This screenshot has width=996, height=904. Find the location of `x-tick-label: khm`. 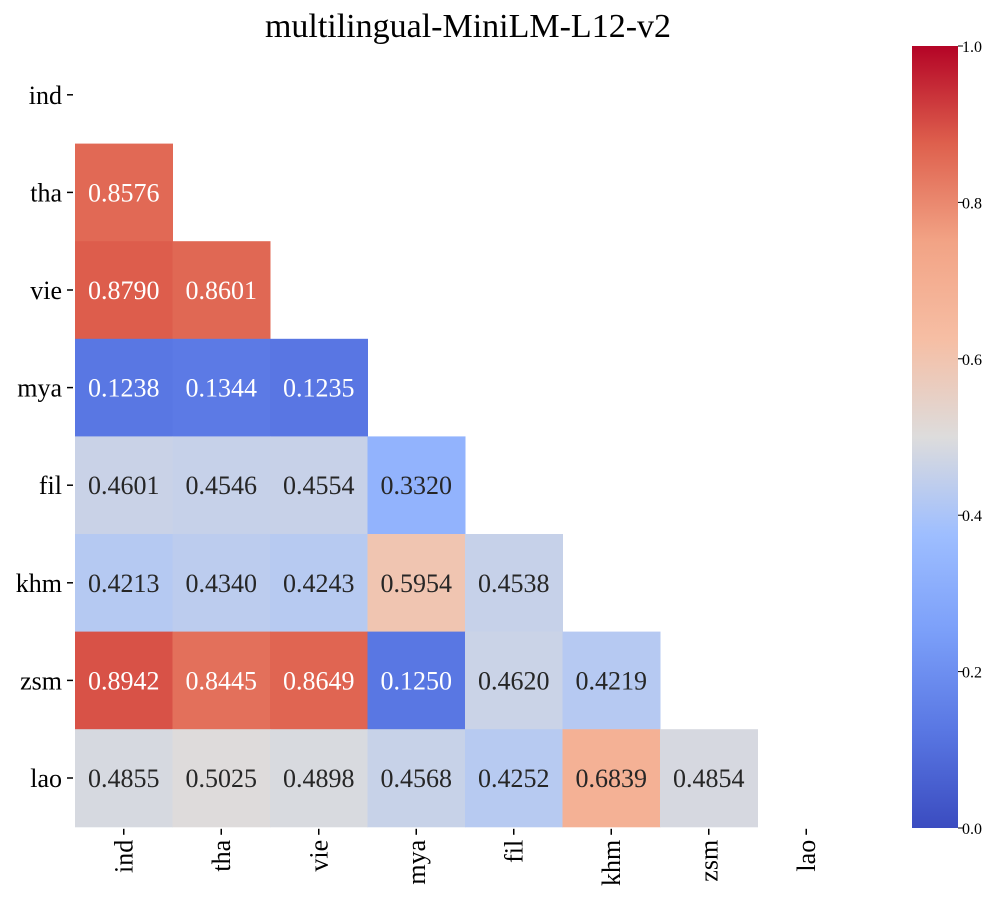

x-tick-label: khm is located at coordinates (611, 863).